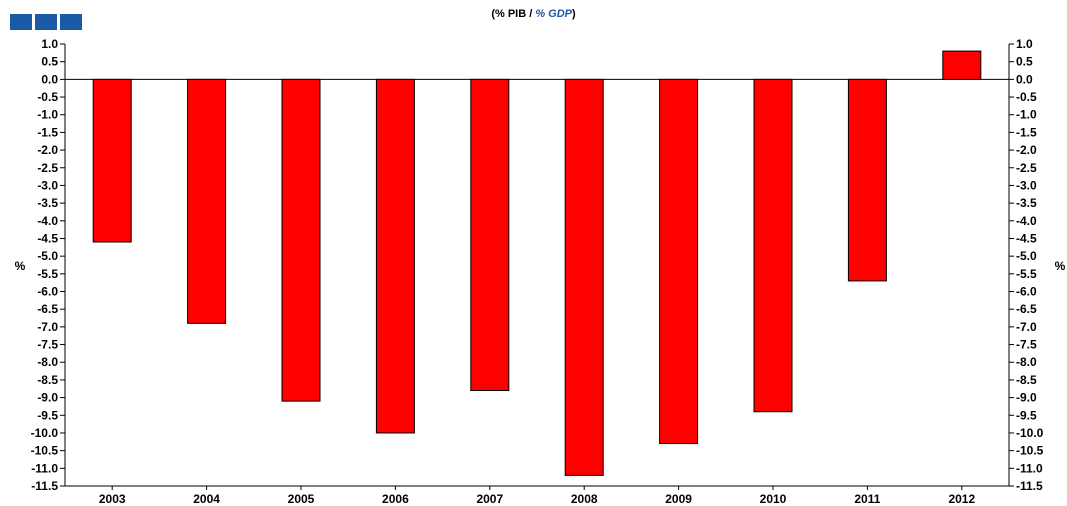 The width and height of the screenshot is (1067, 506). Describe the element at coordinates (1026, 238) in the screenshot. I see `y-tick-label-right: -4.5` at that location.